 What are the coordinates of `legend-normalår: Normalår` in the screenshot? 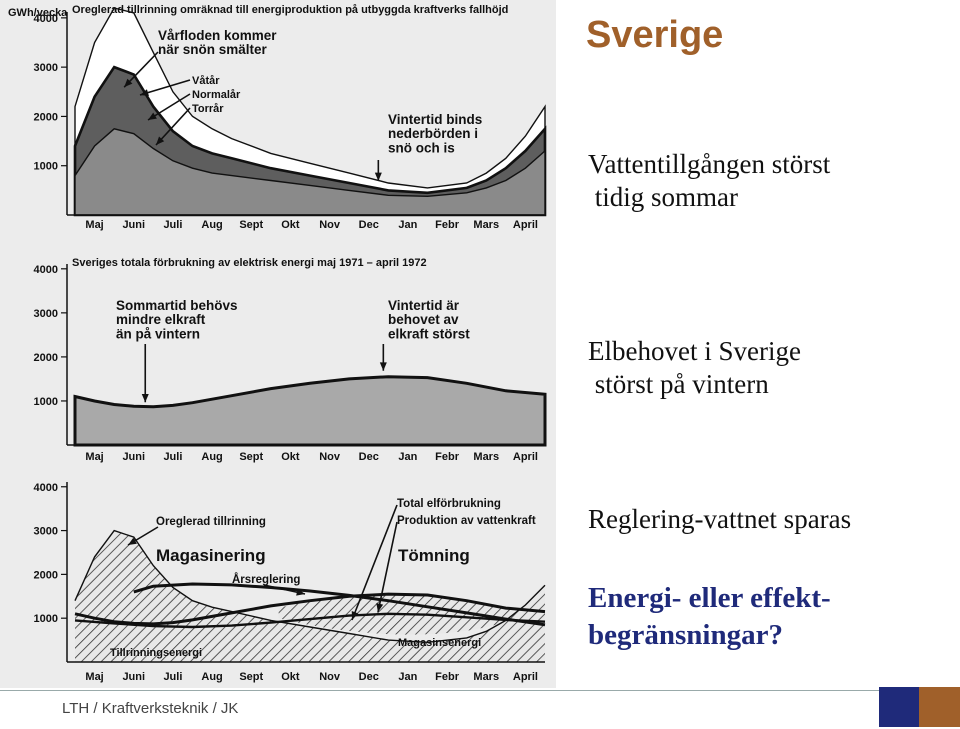 It's located at (216, 95).